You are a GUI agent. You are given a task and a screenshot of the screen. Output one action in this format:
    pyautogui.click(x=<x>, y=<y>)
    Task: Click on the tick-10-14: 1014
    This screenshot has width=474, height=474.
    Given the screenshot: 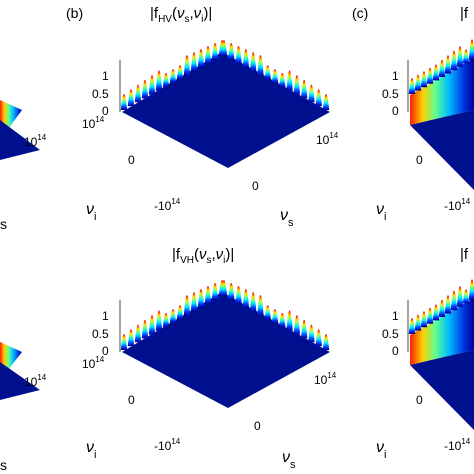 What is the action you would take?
    pyautogui.click(x=35, y=381)
    